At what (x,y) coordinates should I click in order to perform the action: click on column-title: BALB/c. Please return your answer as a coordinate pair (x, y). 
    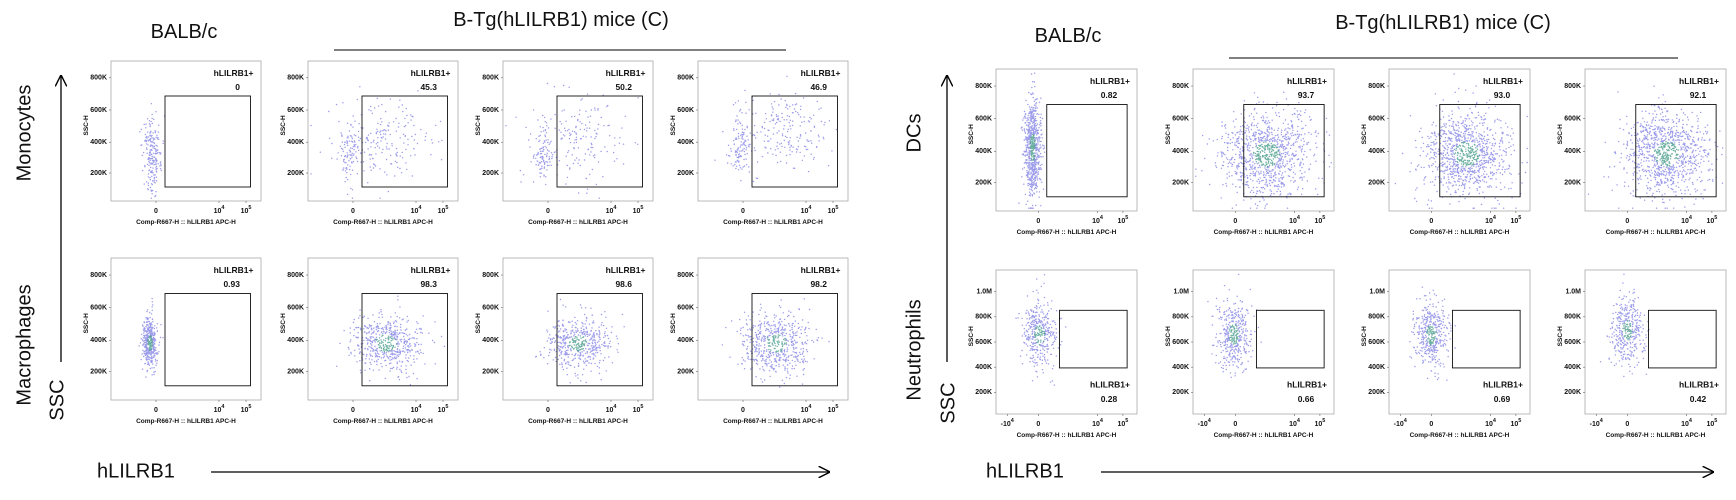
    Looking at the image, I should click on (184, 32).